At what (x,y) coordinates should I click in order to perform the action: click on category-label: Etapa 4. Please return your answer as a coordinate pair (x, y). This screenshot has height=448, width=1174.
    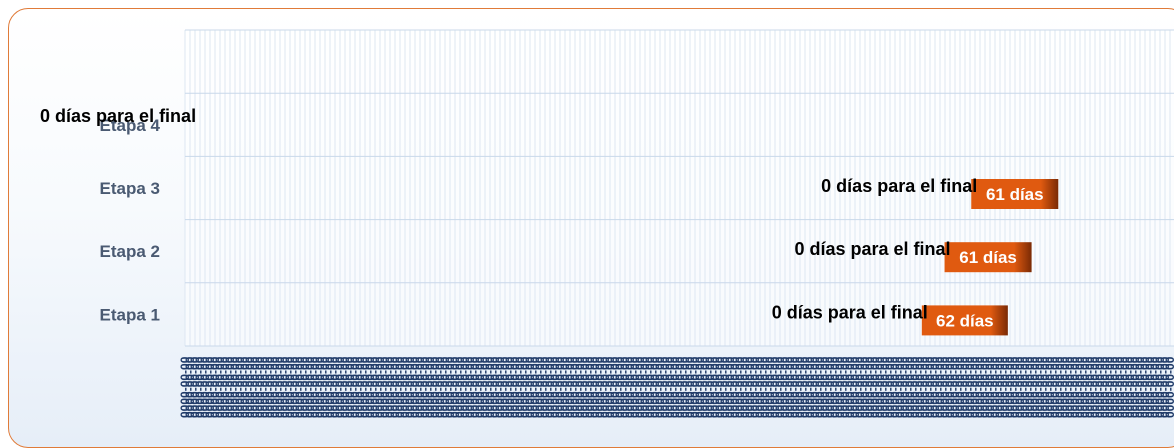
    Looking at the image, I should click on (130, 125).